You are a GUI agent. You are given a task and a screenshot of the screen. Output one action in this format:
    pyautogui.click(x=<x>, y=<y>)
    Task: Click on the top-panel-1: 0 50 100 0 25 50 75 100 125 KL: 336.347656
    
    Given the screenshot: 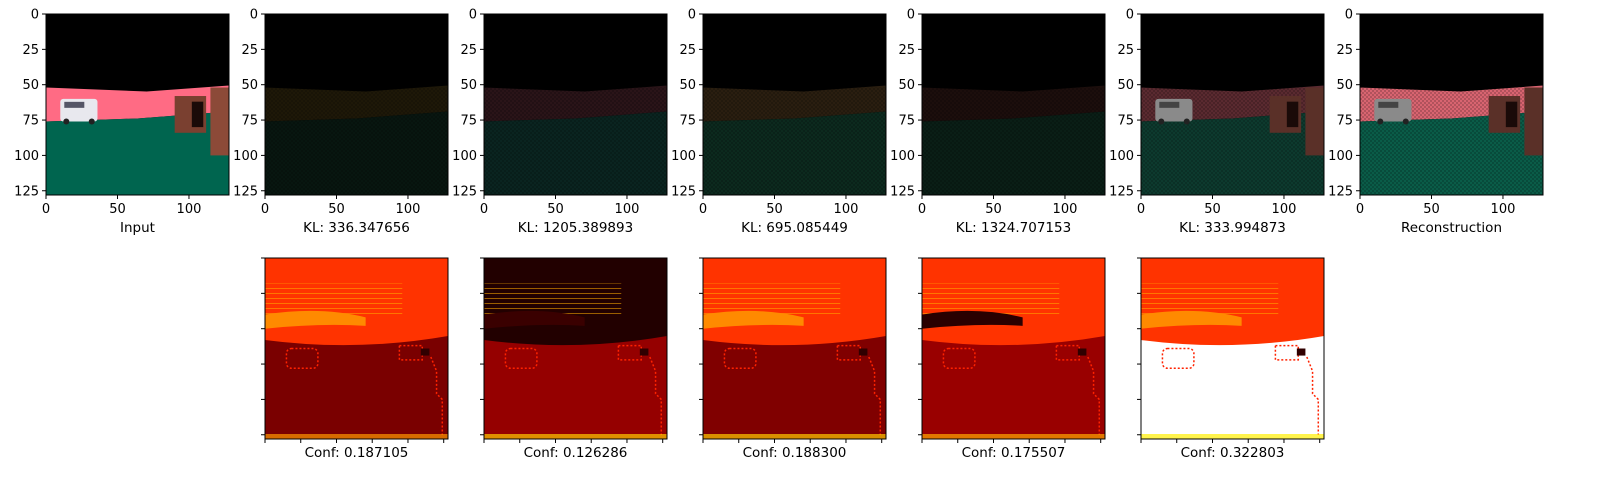 What is the action you would take?
    pyautogui.click(x=341, y=122)
    